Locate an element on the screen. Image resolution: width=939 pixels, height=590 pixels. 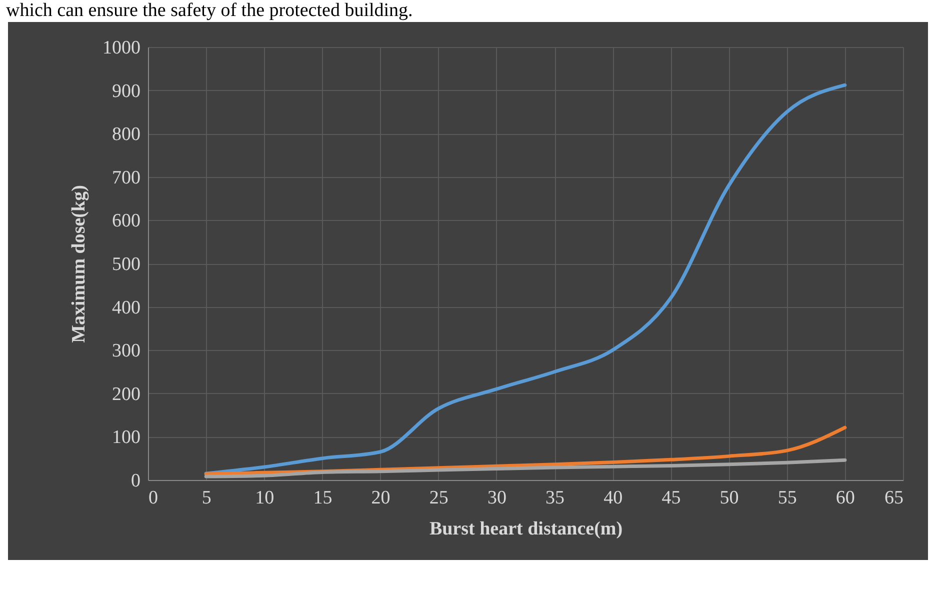
x-tick-label: 10 is located at coordinates (264, 498).